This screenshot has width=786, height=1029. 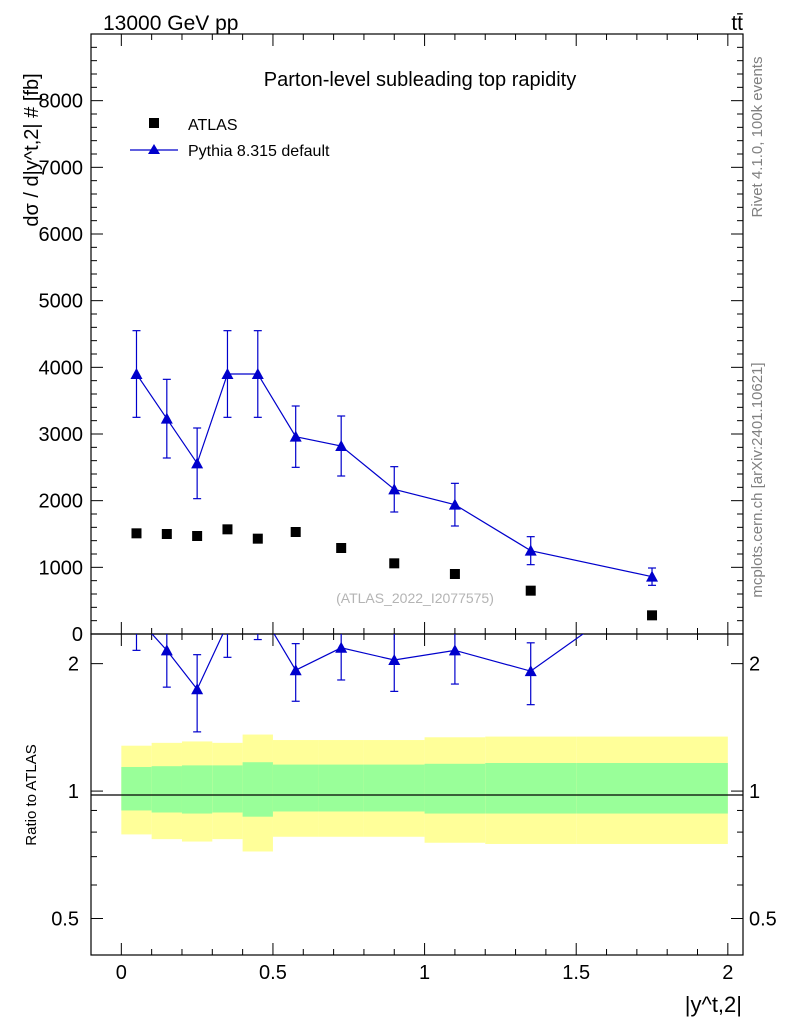 What do you see at coordinates (230, 138) in the screenshot?
I see `legend: ATLAS Pythia 8.315 default` at bounding box center [230, 138].